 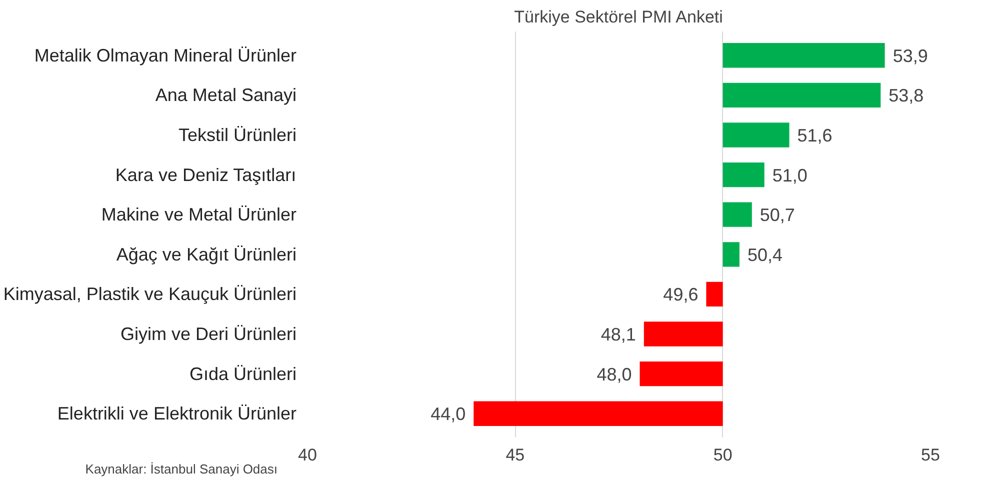 I want to click on y-tick-label: Giyim ve Deri Ürünleri, so click(x=208, y=334).